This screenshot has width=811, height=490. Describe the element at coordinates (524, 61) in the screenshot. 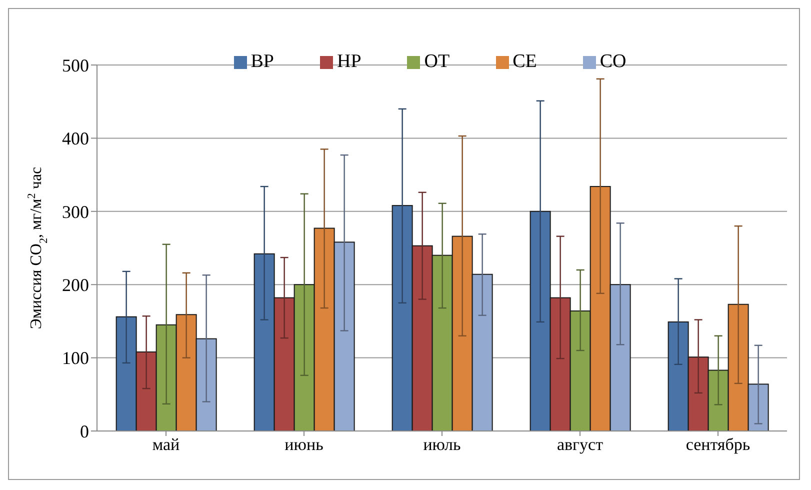

I see `legend-label: СЕ` at that location.